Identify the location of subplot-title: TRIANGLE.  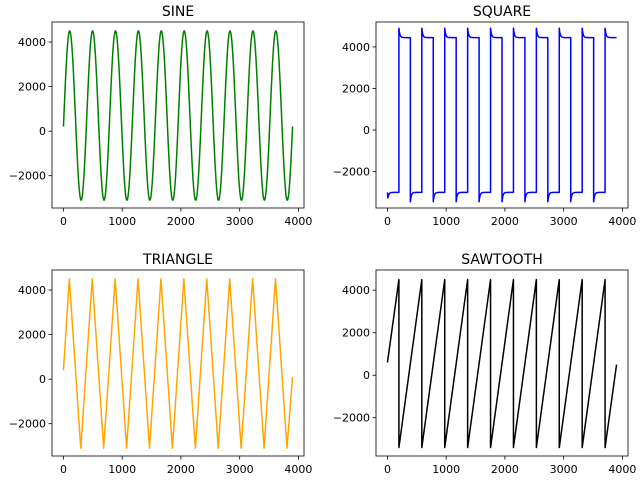
(177, 260).